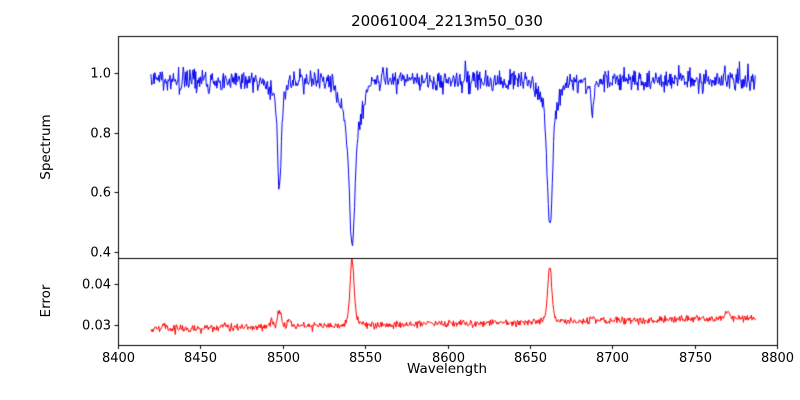 The width and height of the screenshot is (800, 400). Describe the element at coordinates (447, 369) in the screenshot. I see `wavelength-axis-label: Wavelength` at that location.